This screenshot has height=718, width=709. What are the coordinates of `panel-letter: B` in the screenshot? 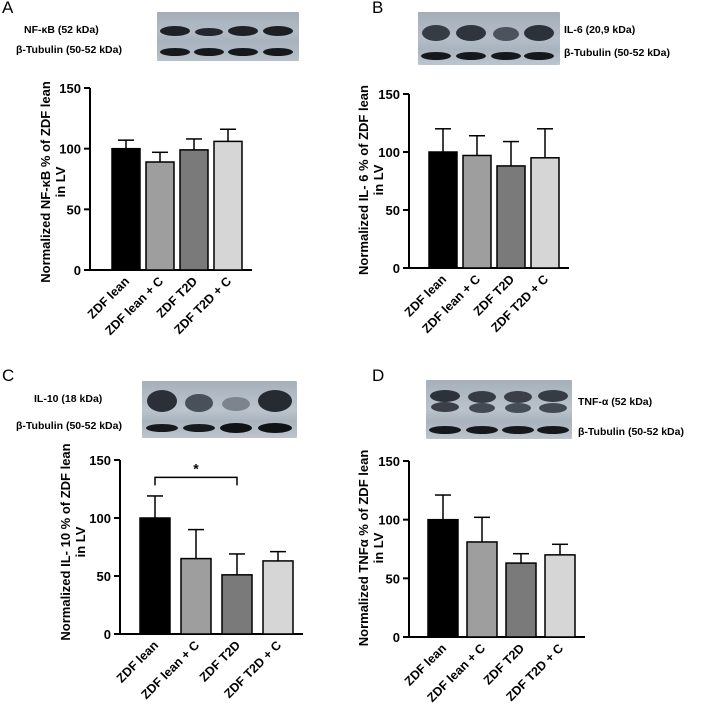 It's located at (378, 8).